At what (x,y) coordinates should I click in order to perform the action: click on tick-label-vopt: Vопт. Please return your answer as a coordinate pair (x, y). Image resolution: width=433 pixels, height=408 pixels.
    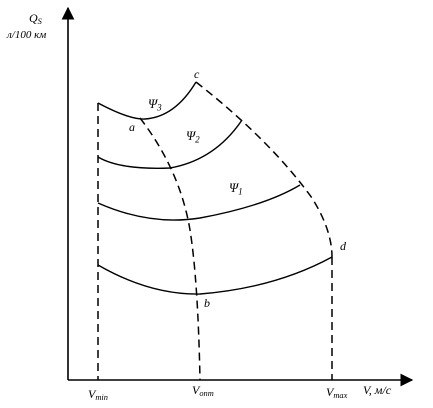
    Looking at the image, I should click on (203, 391).